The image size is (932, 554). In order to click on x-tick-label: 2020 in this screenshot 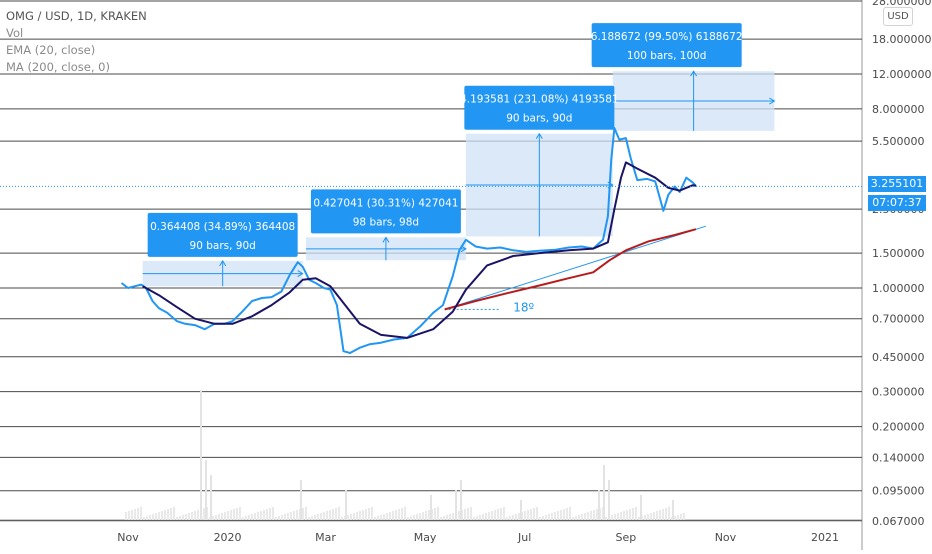, I will do `click(228, 537)`.